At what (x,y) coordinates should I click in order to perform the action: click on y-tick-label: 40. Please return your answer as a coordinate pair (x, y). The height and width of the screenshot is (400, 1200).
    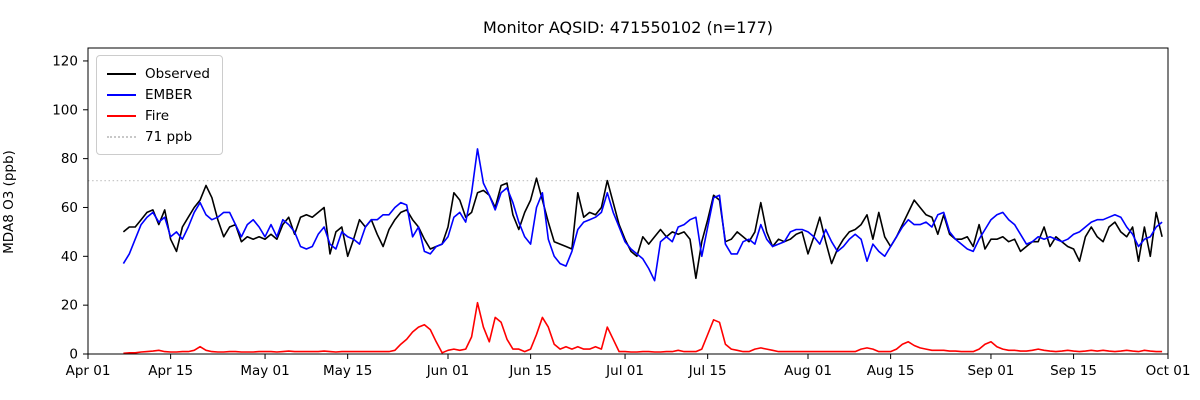
    Looking at the image, I should click on (69, 257).